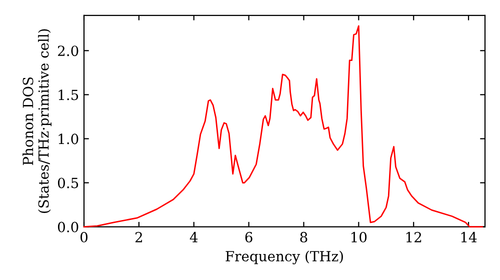  What do you see at coordinates (469, 237) in the screenshot?
I see `x-tick-label: 14` at bounding box center [469, 237].